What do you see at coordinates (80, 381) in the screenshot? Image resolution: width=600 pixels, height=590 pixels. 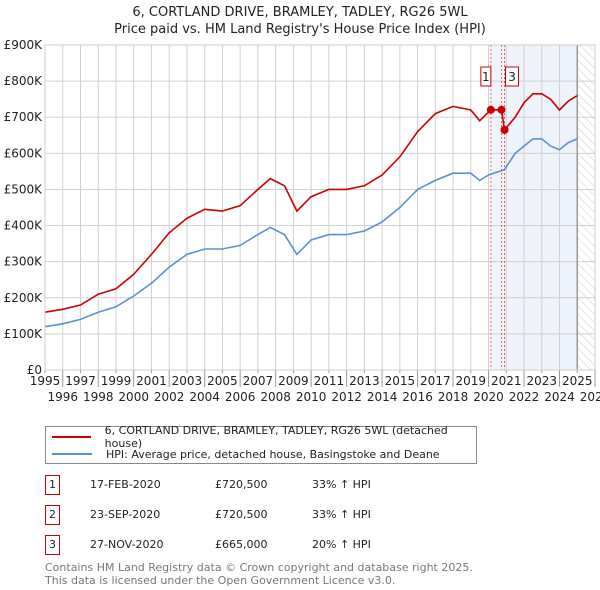 I see `x-tick-label: 1997` at bounding box center [80, 381].